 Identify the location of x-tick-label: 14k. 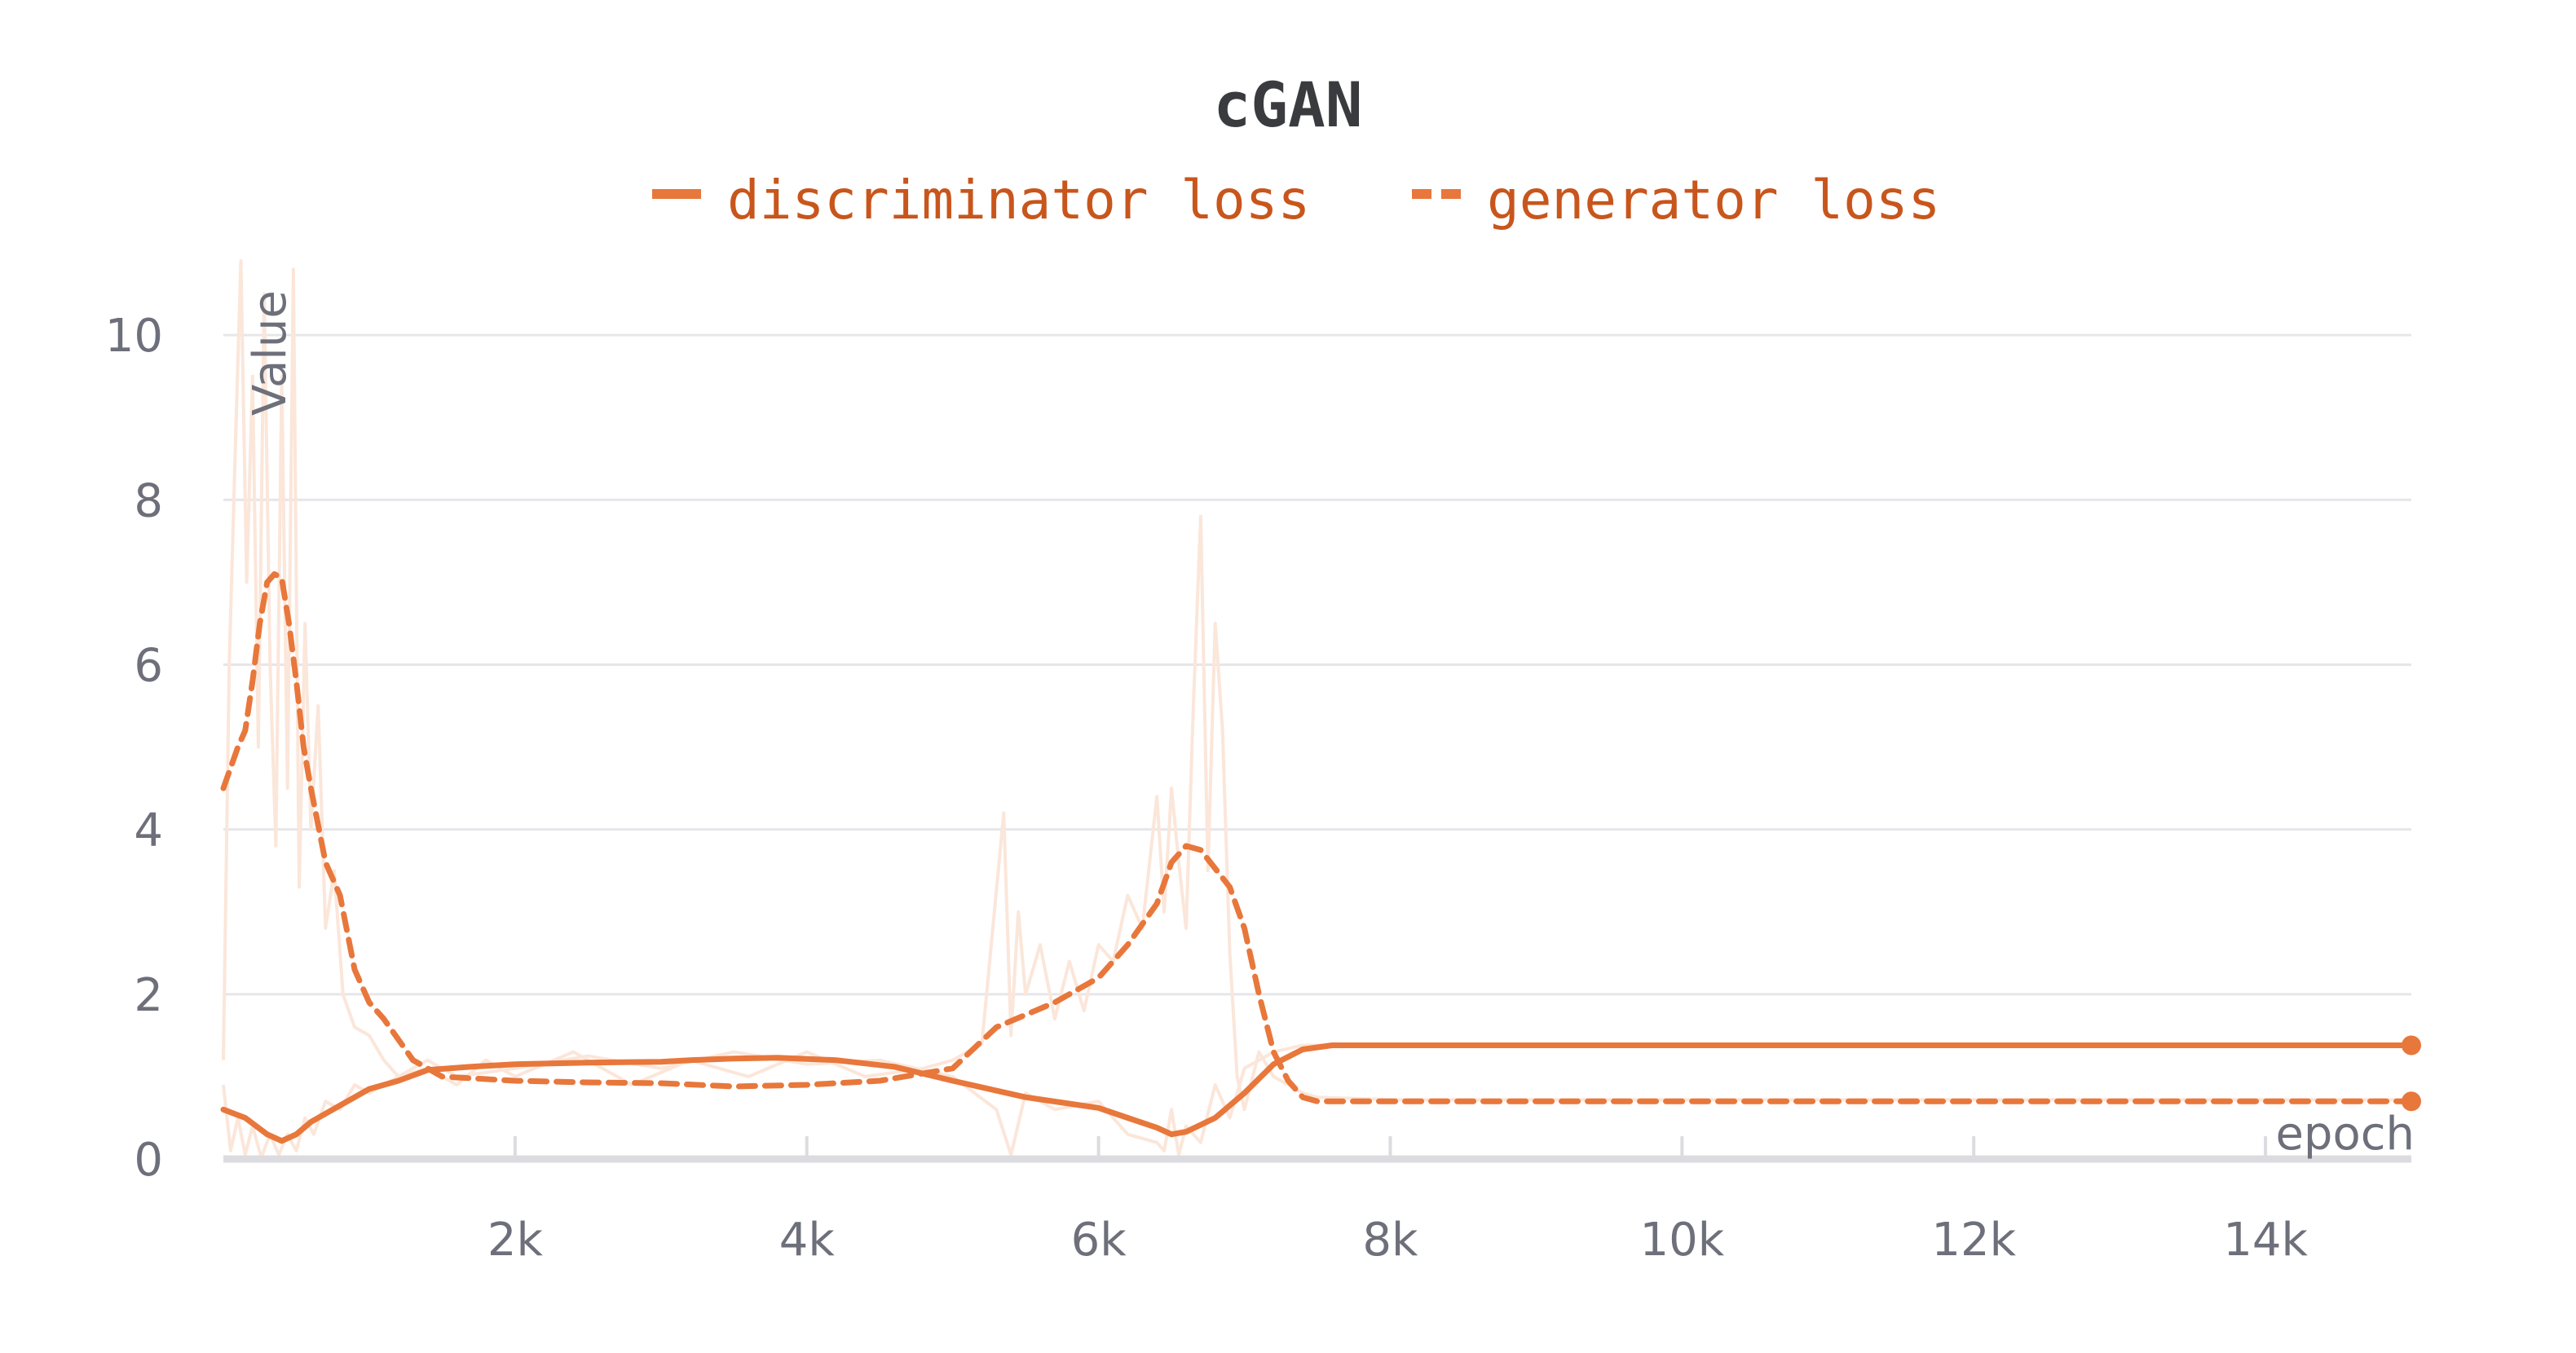
(2265, 1240).